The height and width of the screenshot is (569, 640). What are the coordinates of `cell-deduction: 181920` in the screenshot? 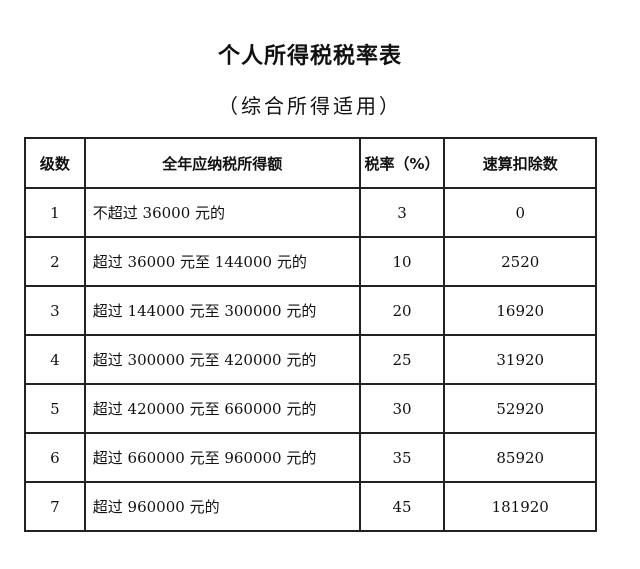 It's located at (520, 506).